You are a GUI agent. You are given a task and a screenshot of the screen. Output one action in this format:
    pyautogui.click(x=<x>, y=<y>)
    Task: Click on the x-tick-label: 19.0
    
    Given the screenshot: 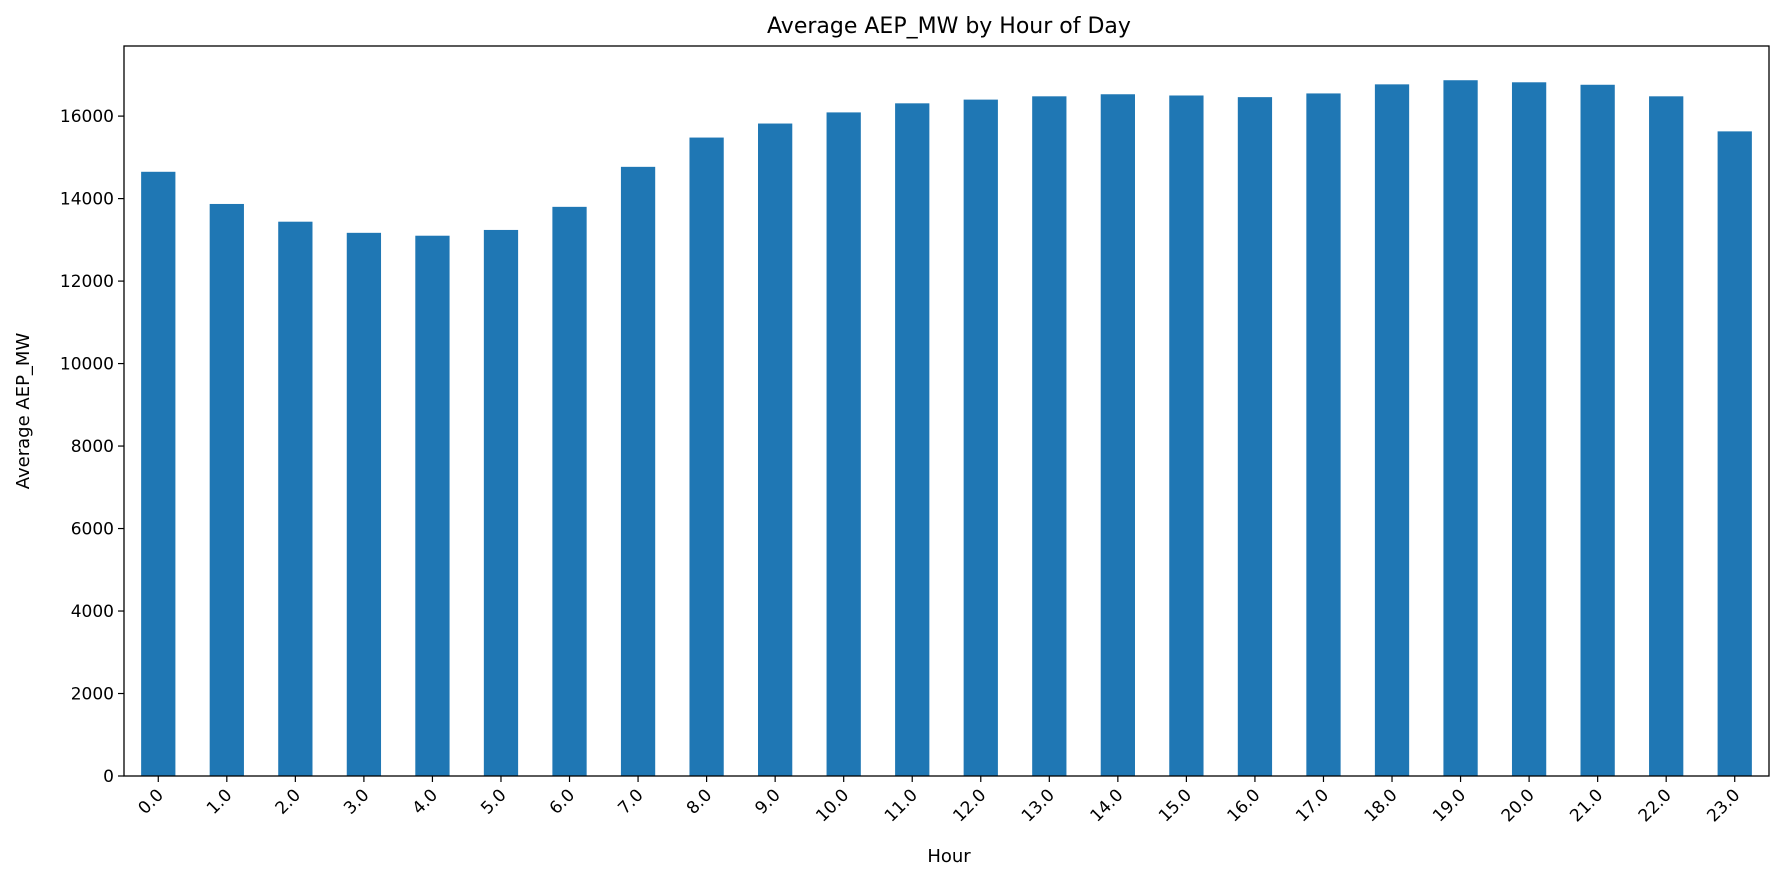 What is the action you would take?
    pyautogui.click(x=1449, y=805)
    